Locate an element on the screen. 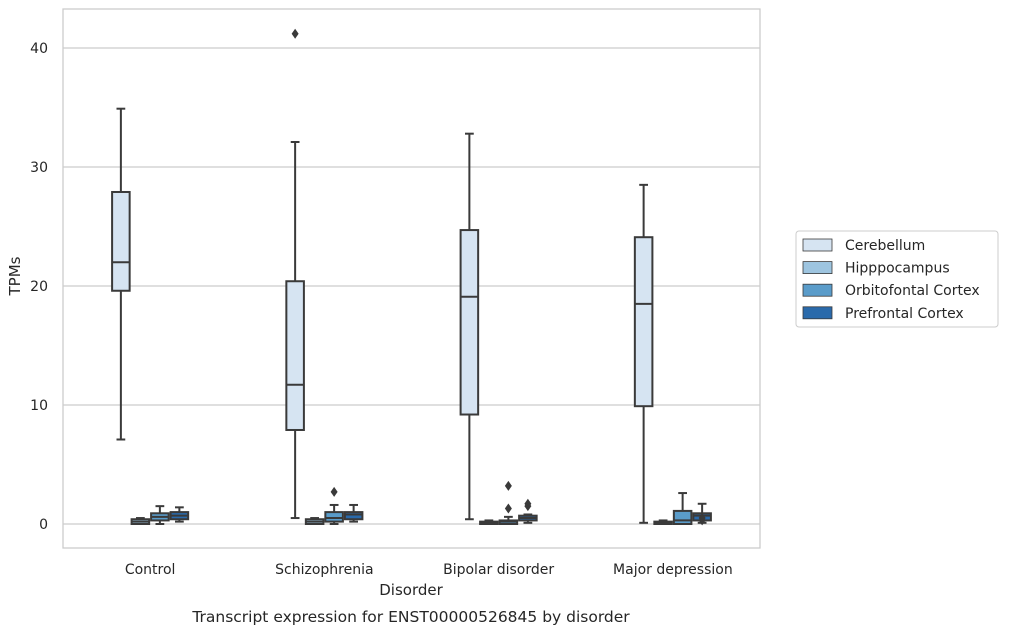 This screenshot has width=1009, height=634. x-tick-label: Major depression is located at coordinates (673, 570).